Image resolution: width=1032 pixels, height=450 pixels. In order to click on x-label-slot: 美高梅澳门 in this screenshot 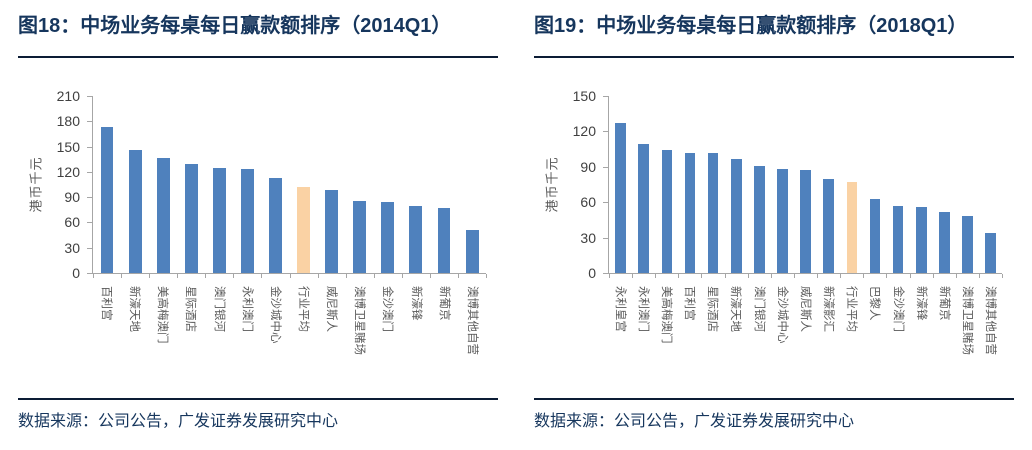, I will do `click(162, 338)`.